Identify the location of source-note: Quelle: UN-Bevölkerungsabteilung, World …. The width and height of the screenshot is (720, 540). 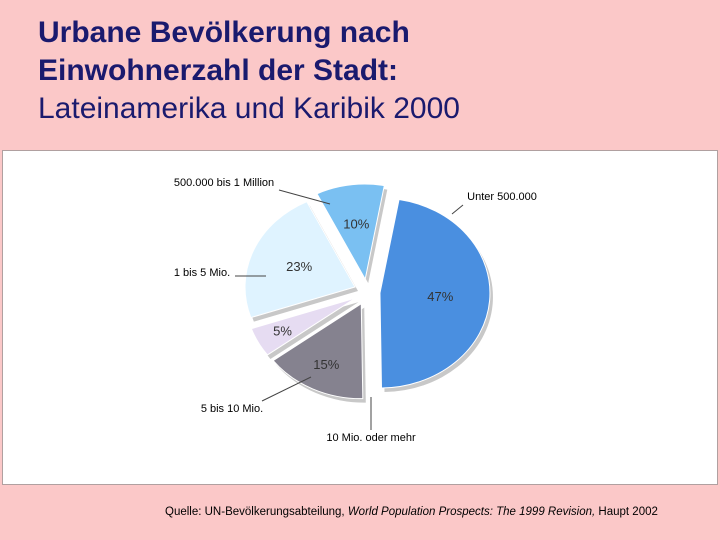
(411, 512).